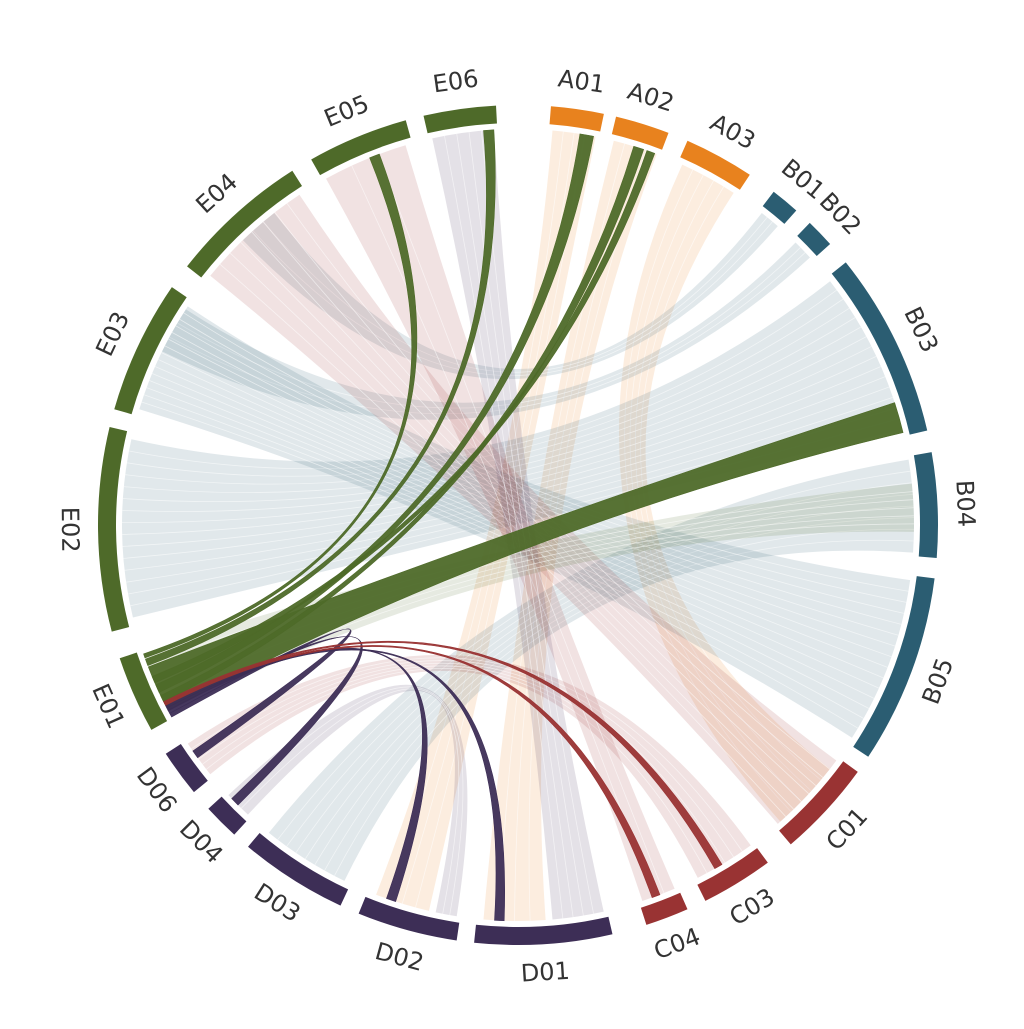 The height and width of the screenshot is (1029, 1024). I want to click on highlight-link-d01-e01, so click(335, 785).